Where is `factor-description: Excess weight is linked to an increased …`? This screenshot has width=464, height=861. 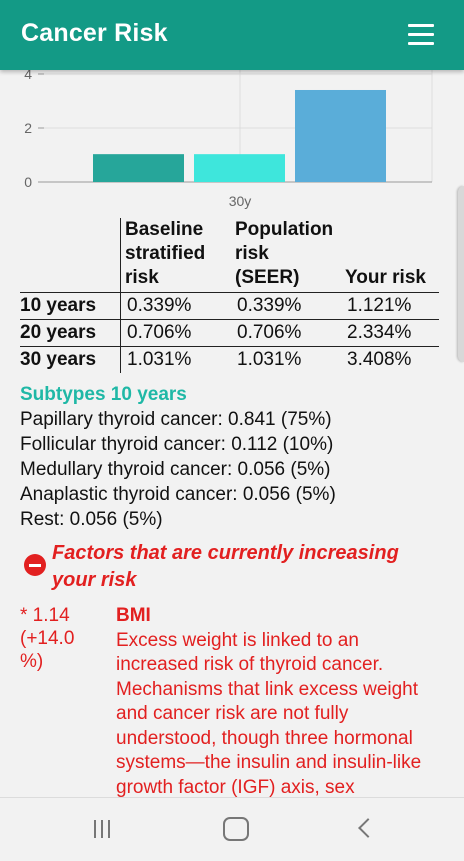
factor-description: Excess weight is linked to an increased … is located at coordinates (269, 713).